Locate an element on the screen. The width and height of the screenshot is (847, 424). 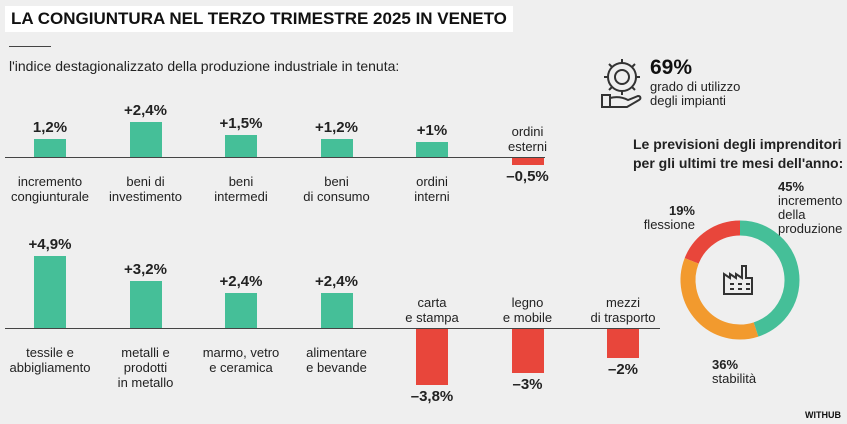
donut-label: 19% flessione is located at coordinates (669, 218).